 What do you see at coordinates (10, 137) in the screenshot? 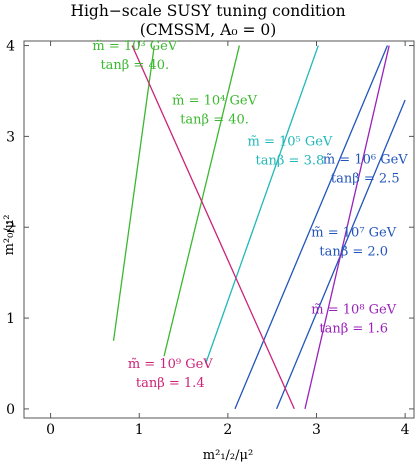
I see `y-tick-label: 3` at bounding box center [10, 137].